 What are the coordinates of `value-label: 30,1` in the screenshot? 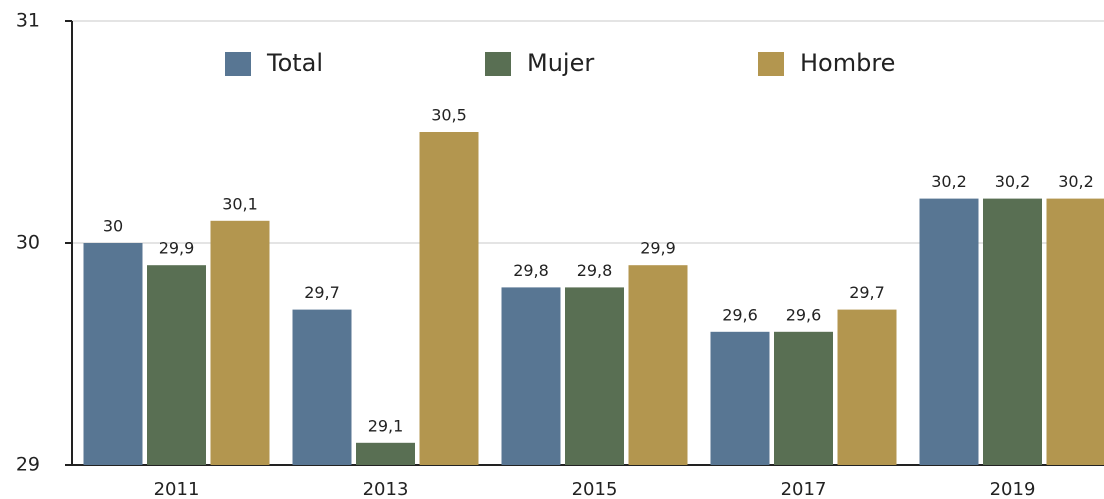 It's located at (240, 203).